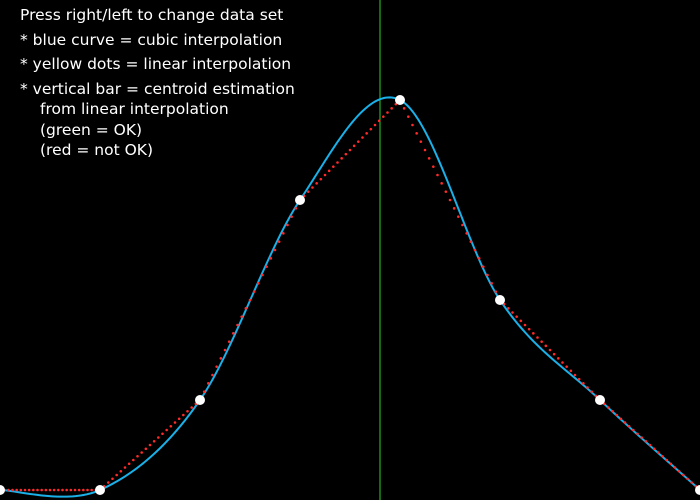 This screenshot has width=700, height=500. What do you see at coordinates (91, 129) in the screenshot?
I see `legend-green-ok: (green = OK)` at bounding box center [91, 129].